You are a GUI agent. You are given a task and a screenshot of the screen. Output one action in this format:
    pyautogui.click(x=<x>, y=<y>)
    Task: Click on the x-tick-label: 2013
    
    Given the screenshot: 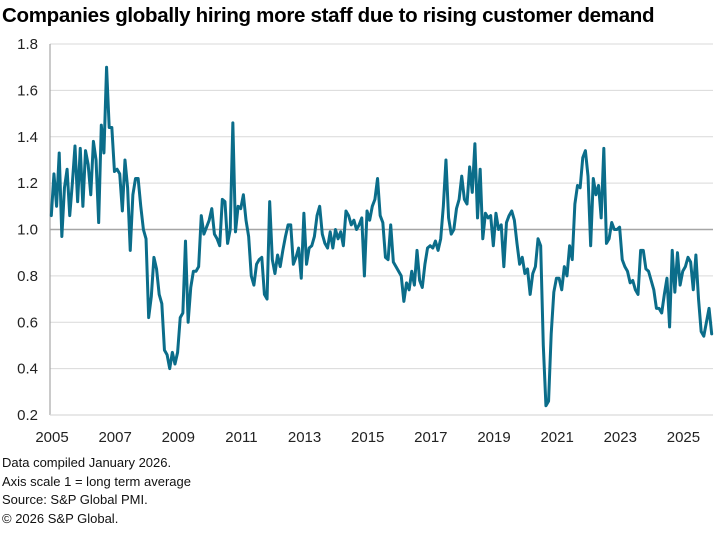 What is the action you would take?
    pyautogui.click(x=304, y=437)
    